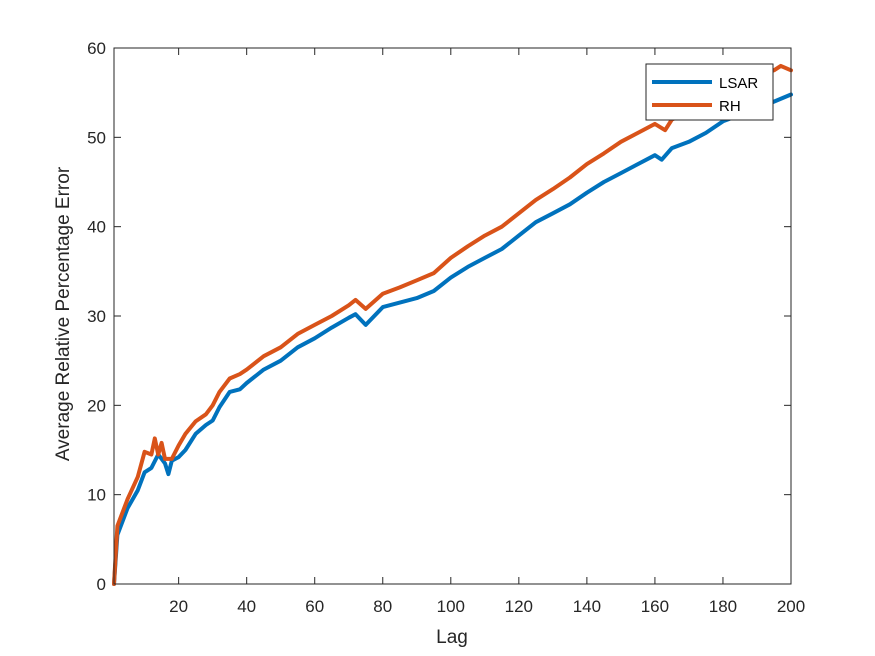 This screenshot has width=875, height=656. What do you see at coordinates (452, 637) in the screenshot?
I see `x-axis-title: Lag` at bounding box center [452, 637].